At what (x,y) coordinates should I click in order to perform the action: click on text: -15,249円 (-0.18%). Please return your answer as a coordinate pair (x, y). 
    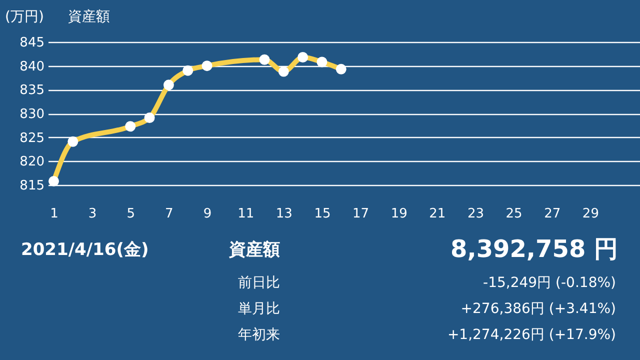
    Looking at the image, I should click on (549, 283).